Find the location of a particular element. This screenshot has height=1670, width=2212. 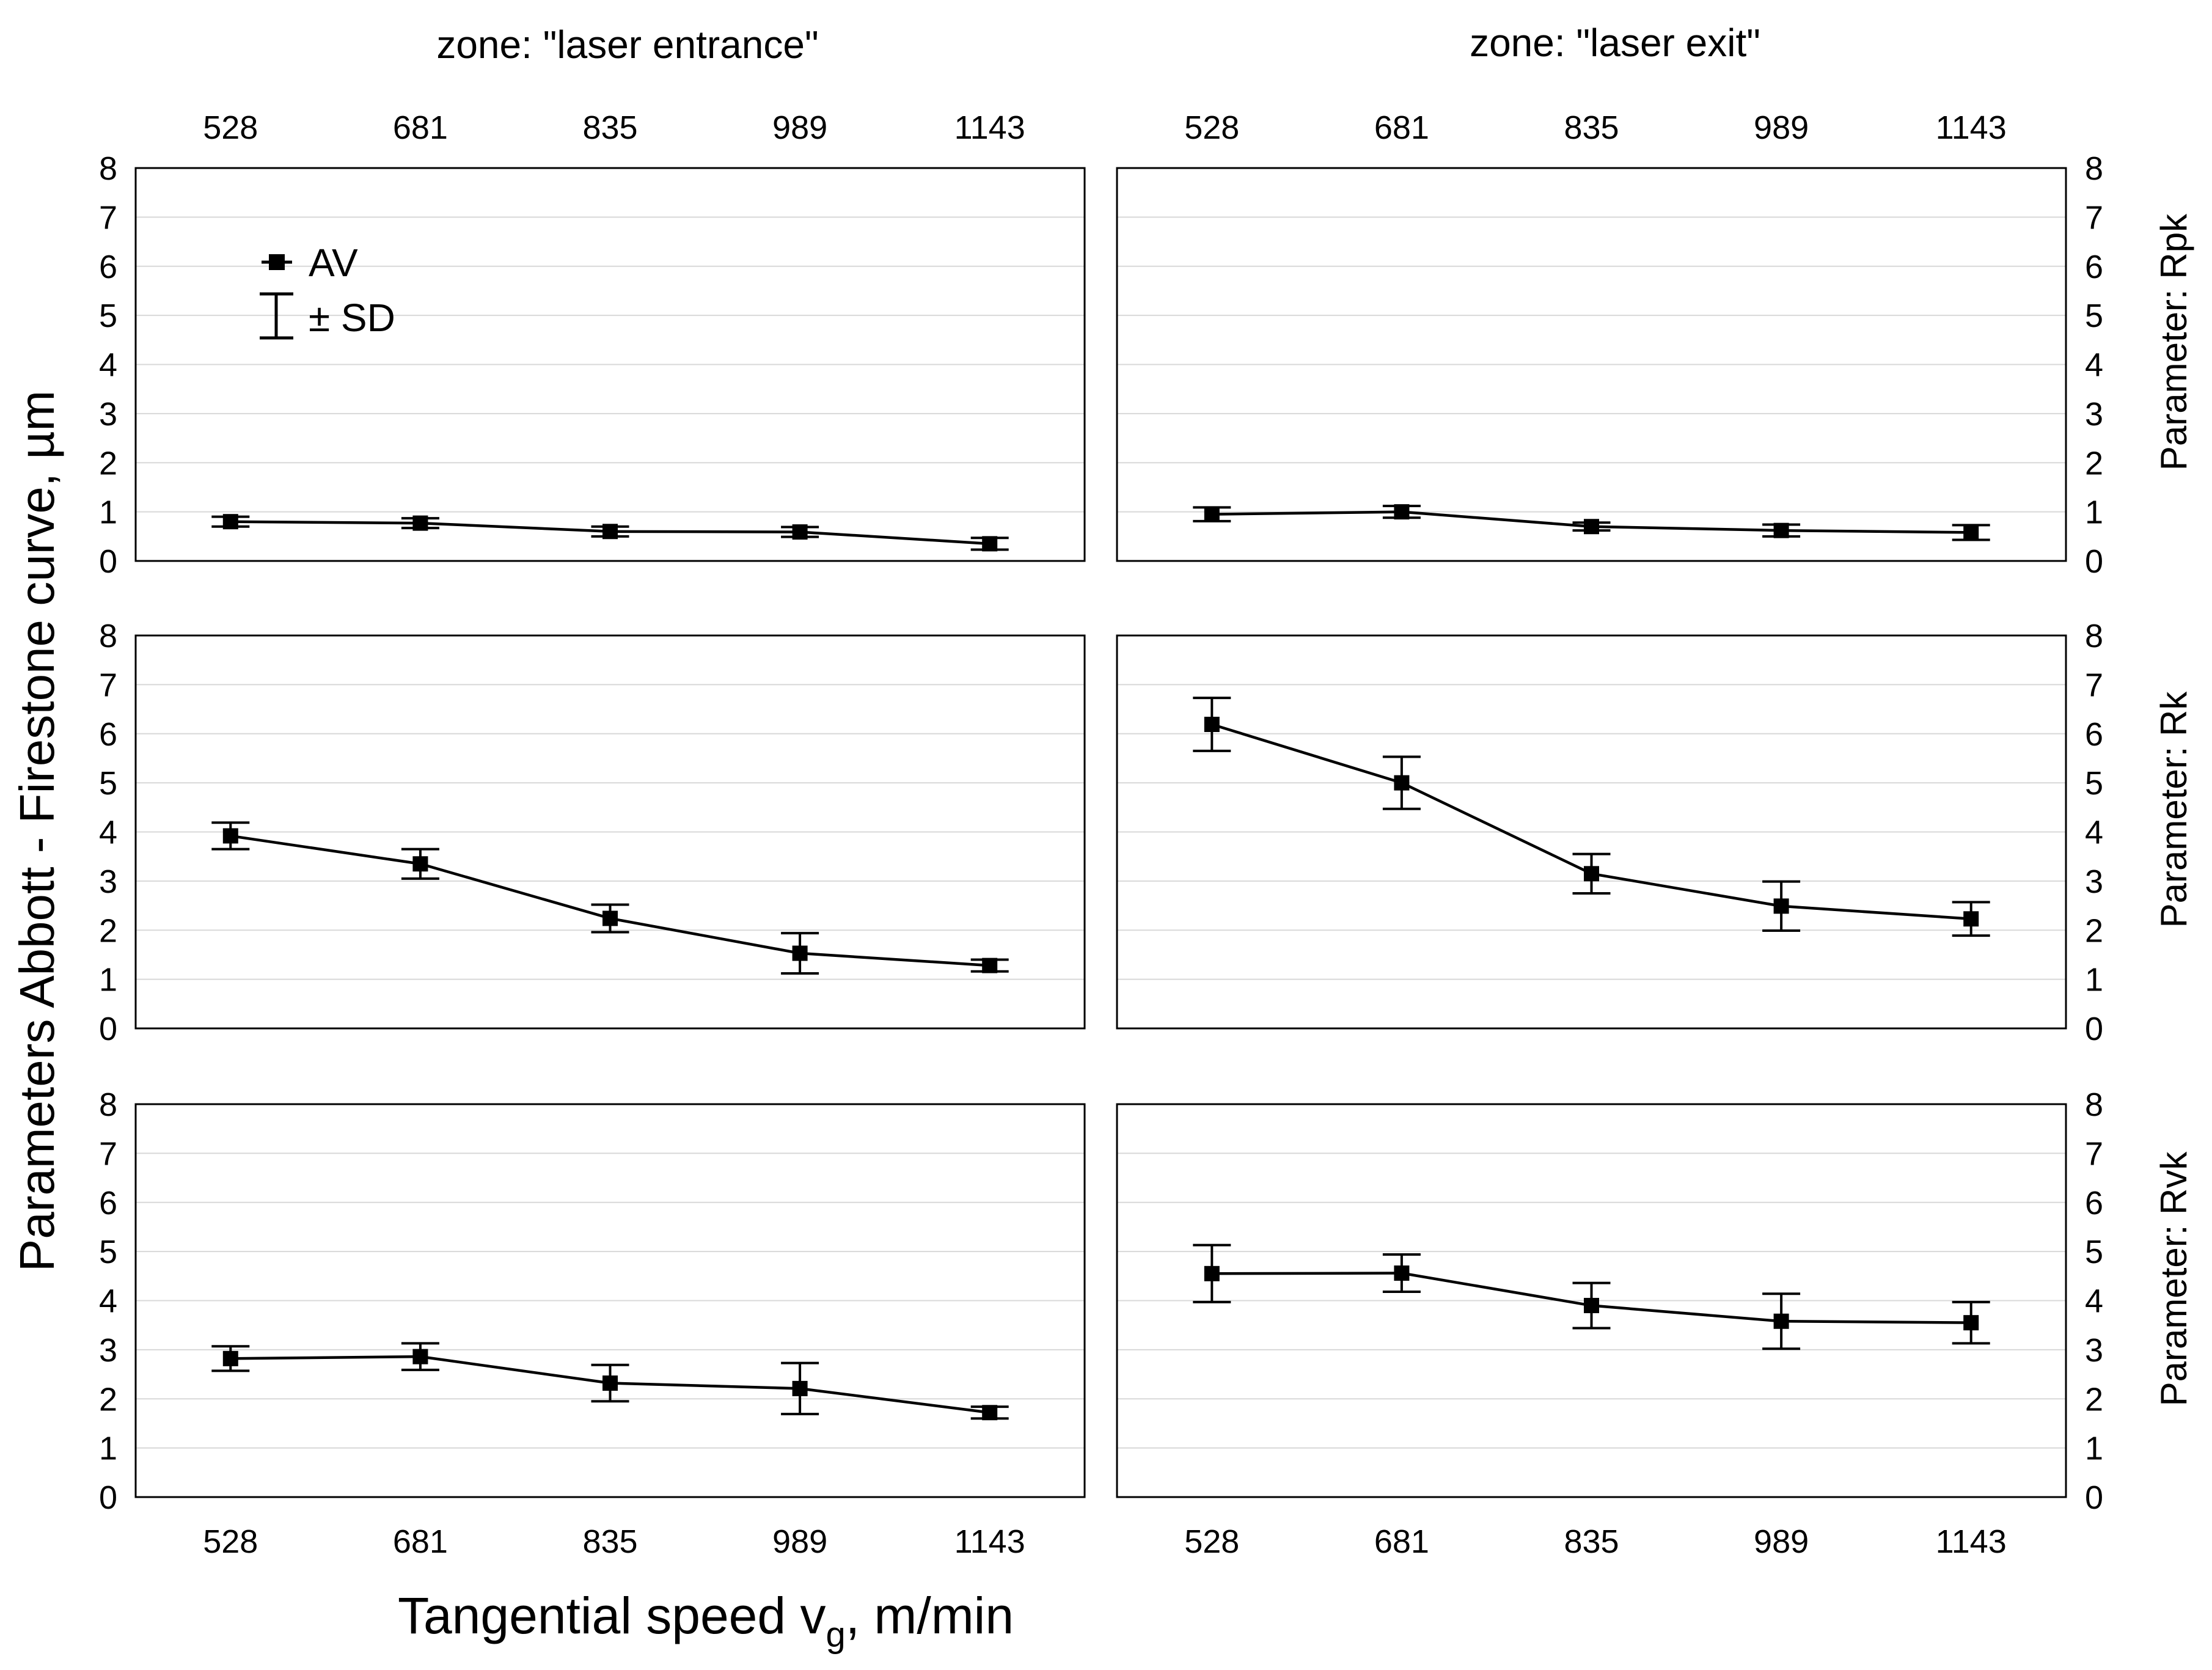

y-tick-label-left-rk-3: 3 is located at coordinates (108, 881).